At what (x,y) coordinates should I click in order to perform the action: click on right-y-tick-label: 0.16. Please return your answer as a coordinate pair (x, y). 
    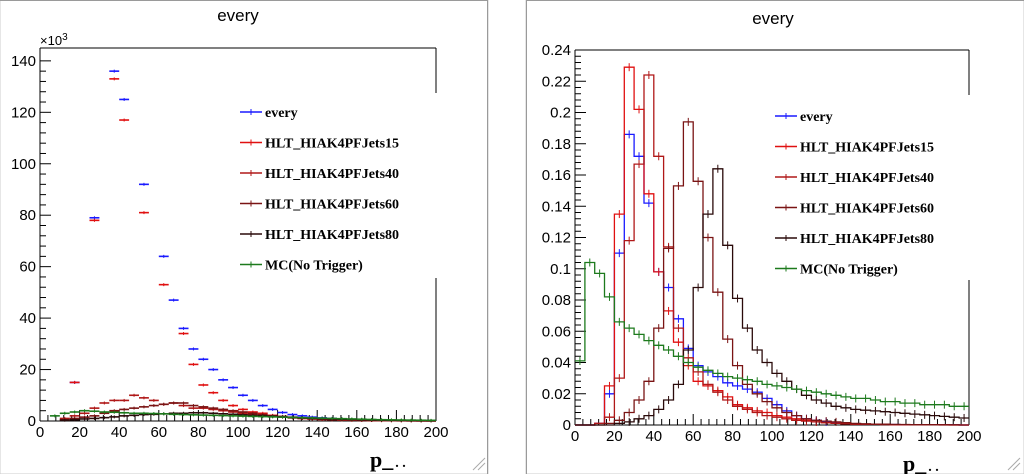
    Looking at the image, I should click on (556, 175).